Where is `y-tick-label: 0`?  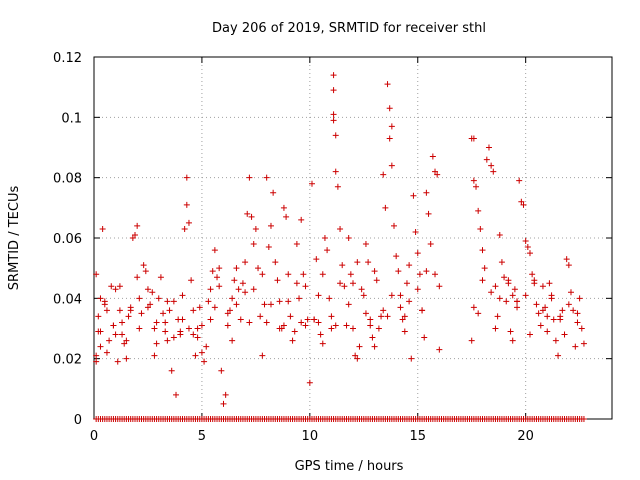 y-tick-label: 0 is located at coordinates (78, 420).